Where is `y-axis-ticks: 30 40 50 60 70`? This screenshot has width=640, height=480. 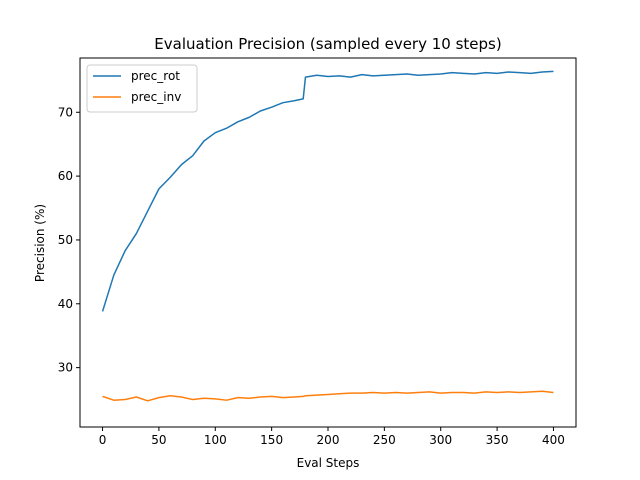 y-axis-ticks: 30 40 50 60 70 is located at coordinates (69, 240).